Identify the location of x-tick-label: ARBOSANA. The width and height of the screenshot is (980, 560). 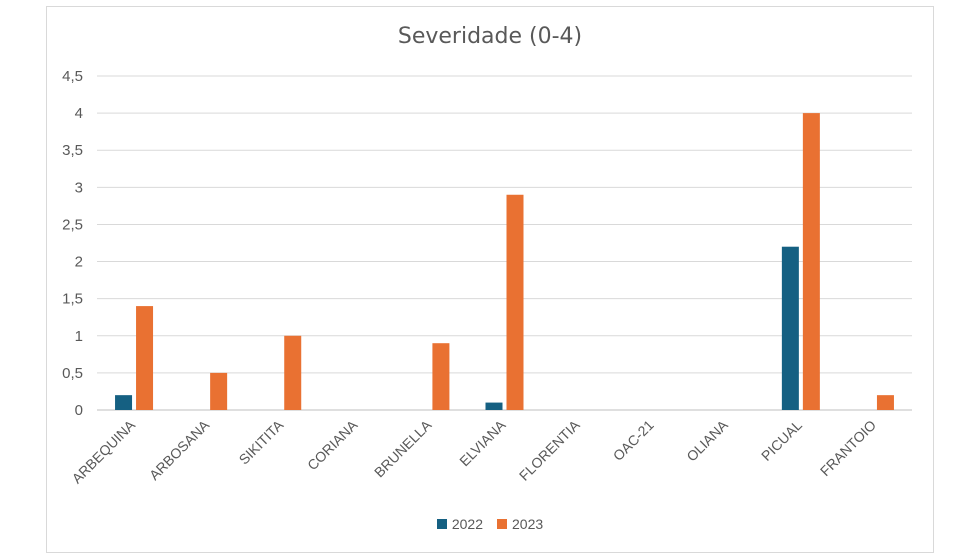
(179, 449).